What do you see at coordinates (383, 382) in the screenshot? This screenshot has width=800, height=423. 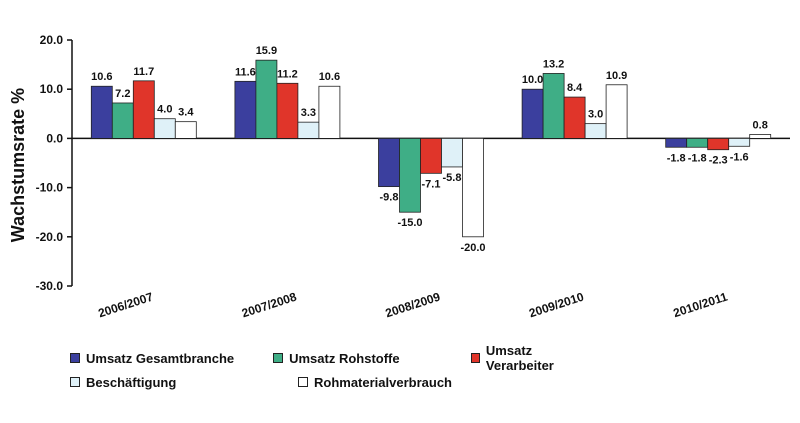 I see `legend-label: Rohmaterialverbrauch` at bounding box center [383, 382].